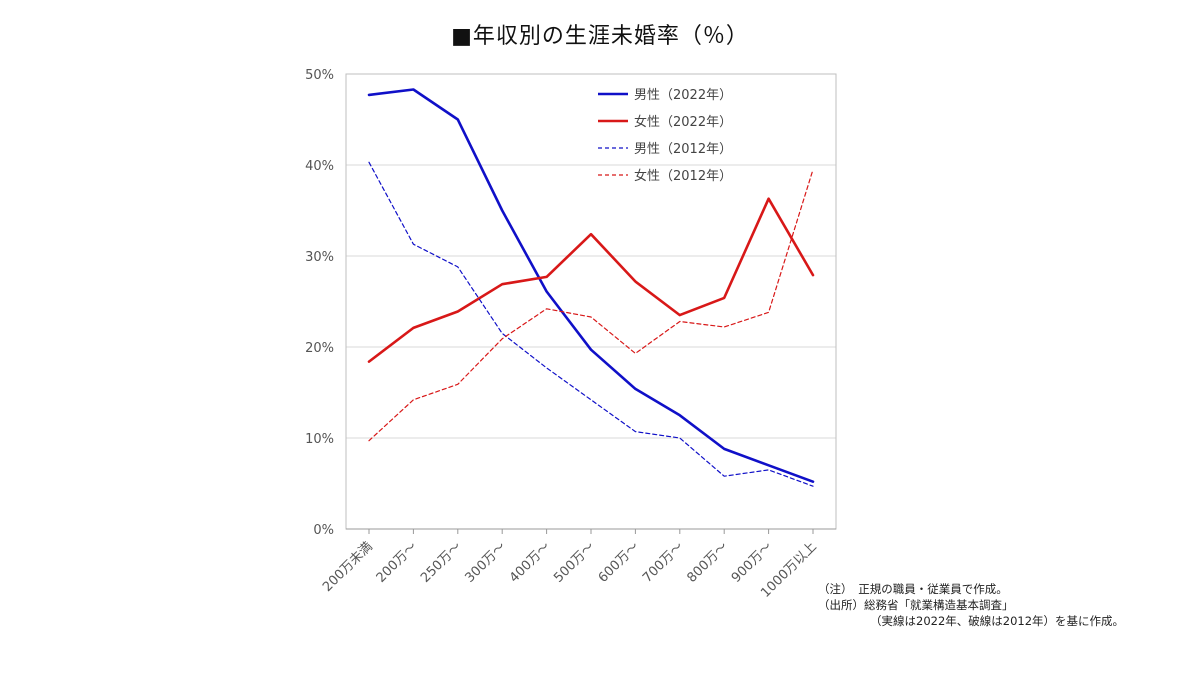 Image resolution: width=1200 pixels, height=675 pixels. I want to click on x-tick-label: 400万～, so click(530, 562).